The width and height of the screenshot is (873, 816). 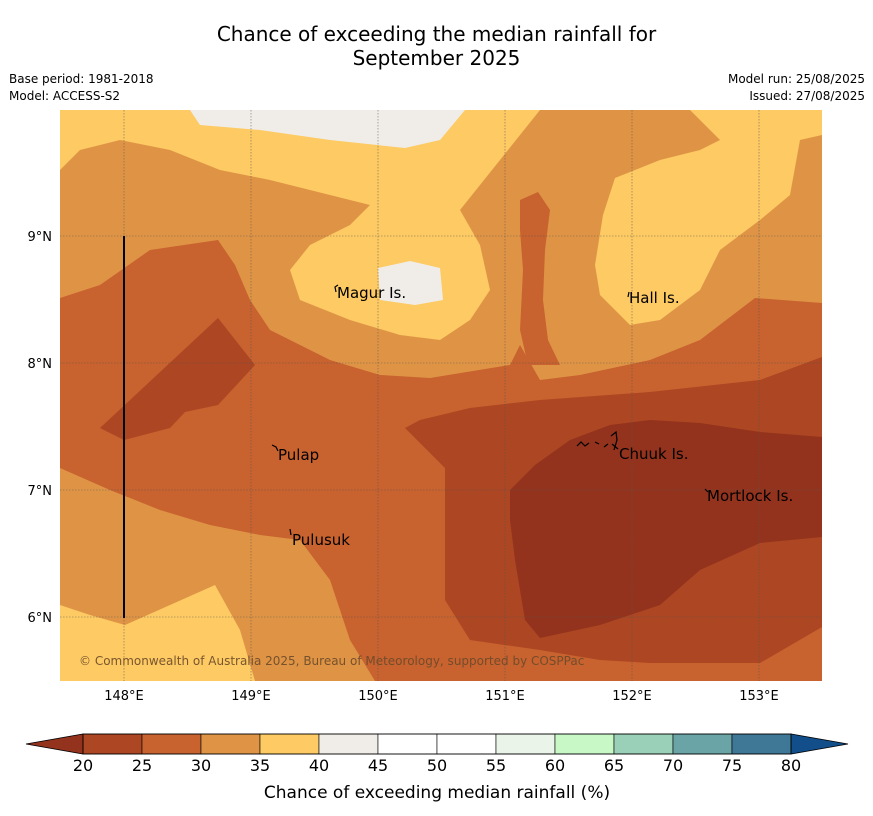 What do you see at coordinates (40, 428) in the screenshot?
I see `y-tick-labels: 9°N 8°N 7°N 6°N` at bounding box center [40, 428].